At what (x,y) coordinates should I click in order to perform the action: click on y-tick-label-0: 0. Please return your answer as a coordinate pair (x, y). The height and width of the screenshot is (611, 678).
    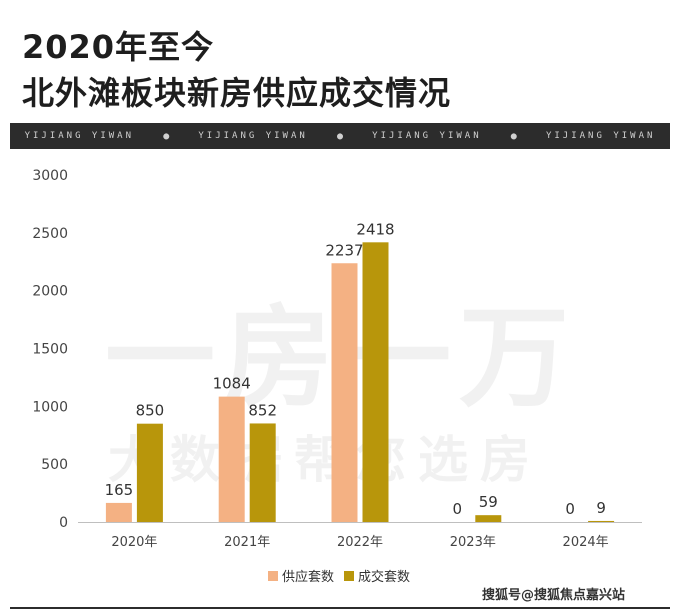
    Looking at the image, I should click on (63, 523).